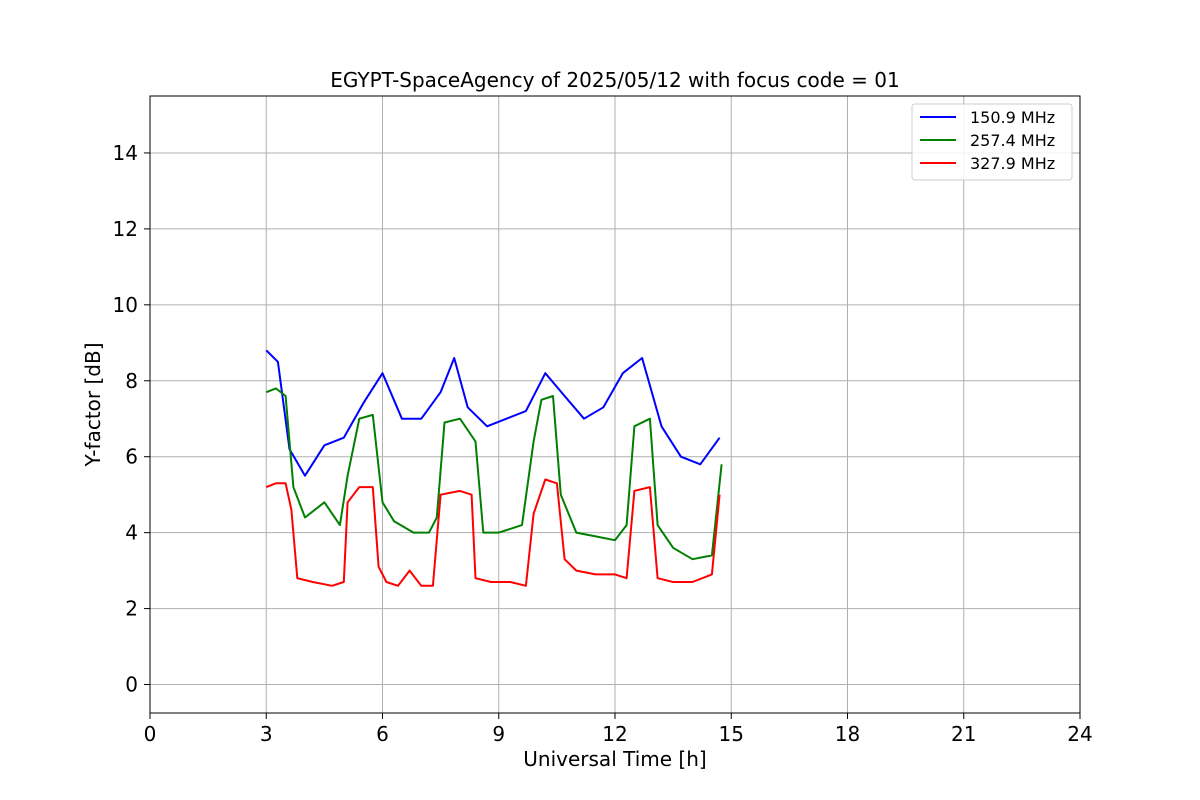 The image size is (1200, 800). What do you see at coordinates (125, 305) in the screenshot?
I see `y-tick-label: 10` at bounding box center [125, 305].